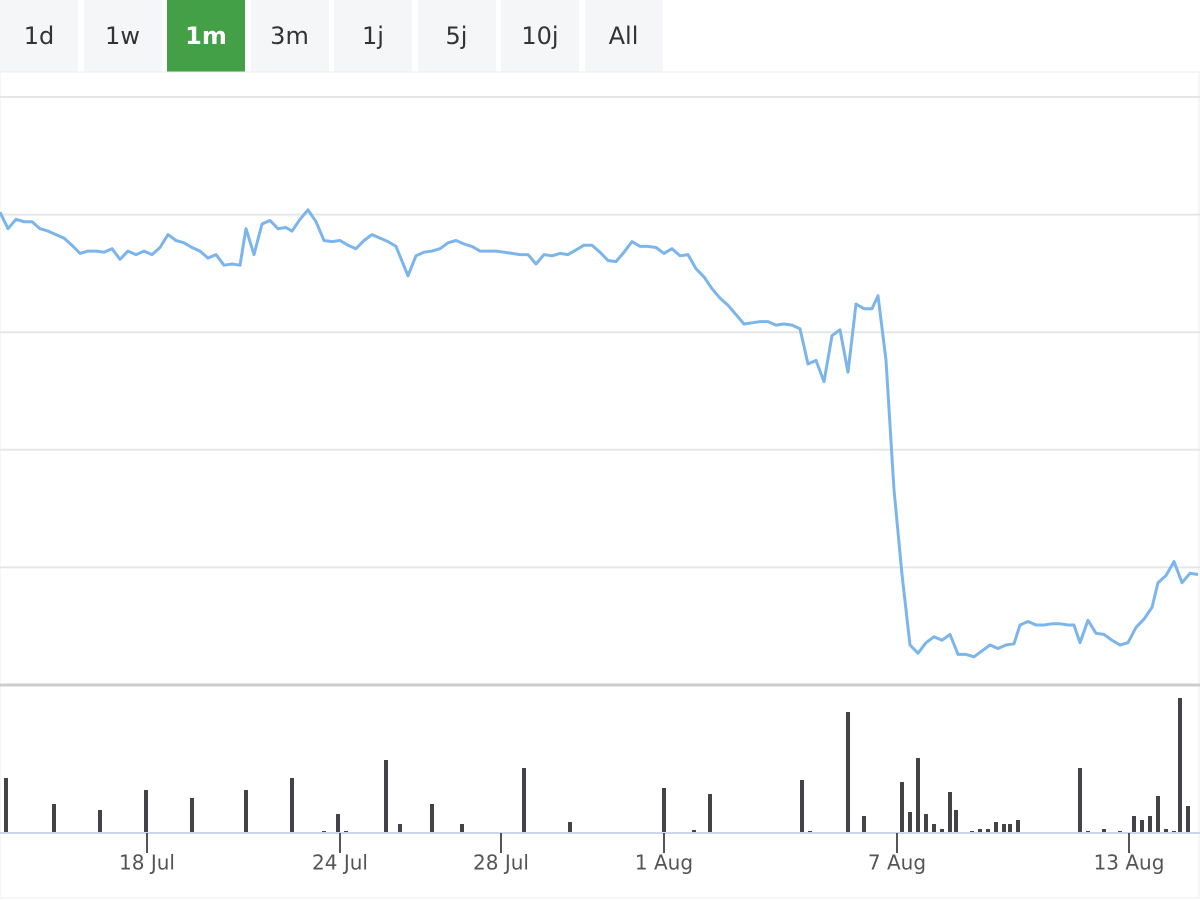  I want to click on range-button: 1m, so click(206, 36).